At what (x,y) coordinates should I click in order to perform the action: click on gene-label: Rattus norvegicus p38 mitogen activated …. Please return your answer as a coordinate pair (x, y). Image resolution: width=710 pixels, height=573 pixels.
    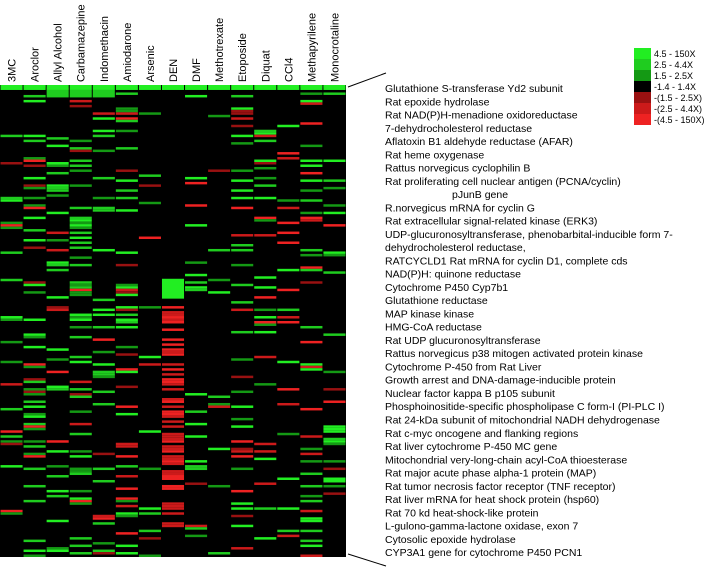
    Looking at the image, I should click on (514, 354).